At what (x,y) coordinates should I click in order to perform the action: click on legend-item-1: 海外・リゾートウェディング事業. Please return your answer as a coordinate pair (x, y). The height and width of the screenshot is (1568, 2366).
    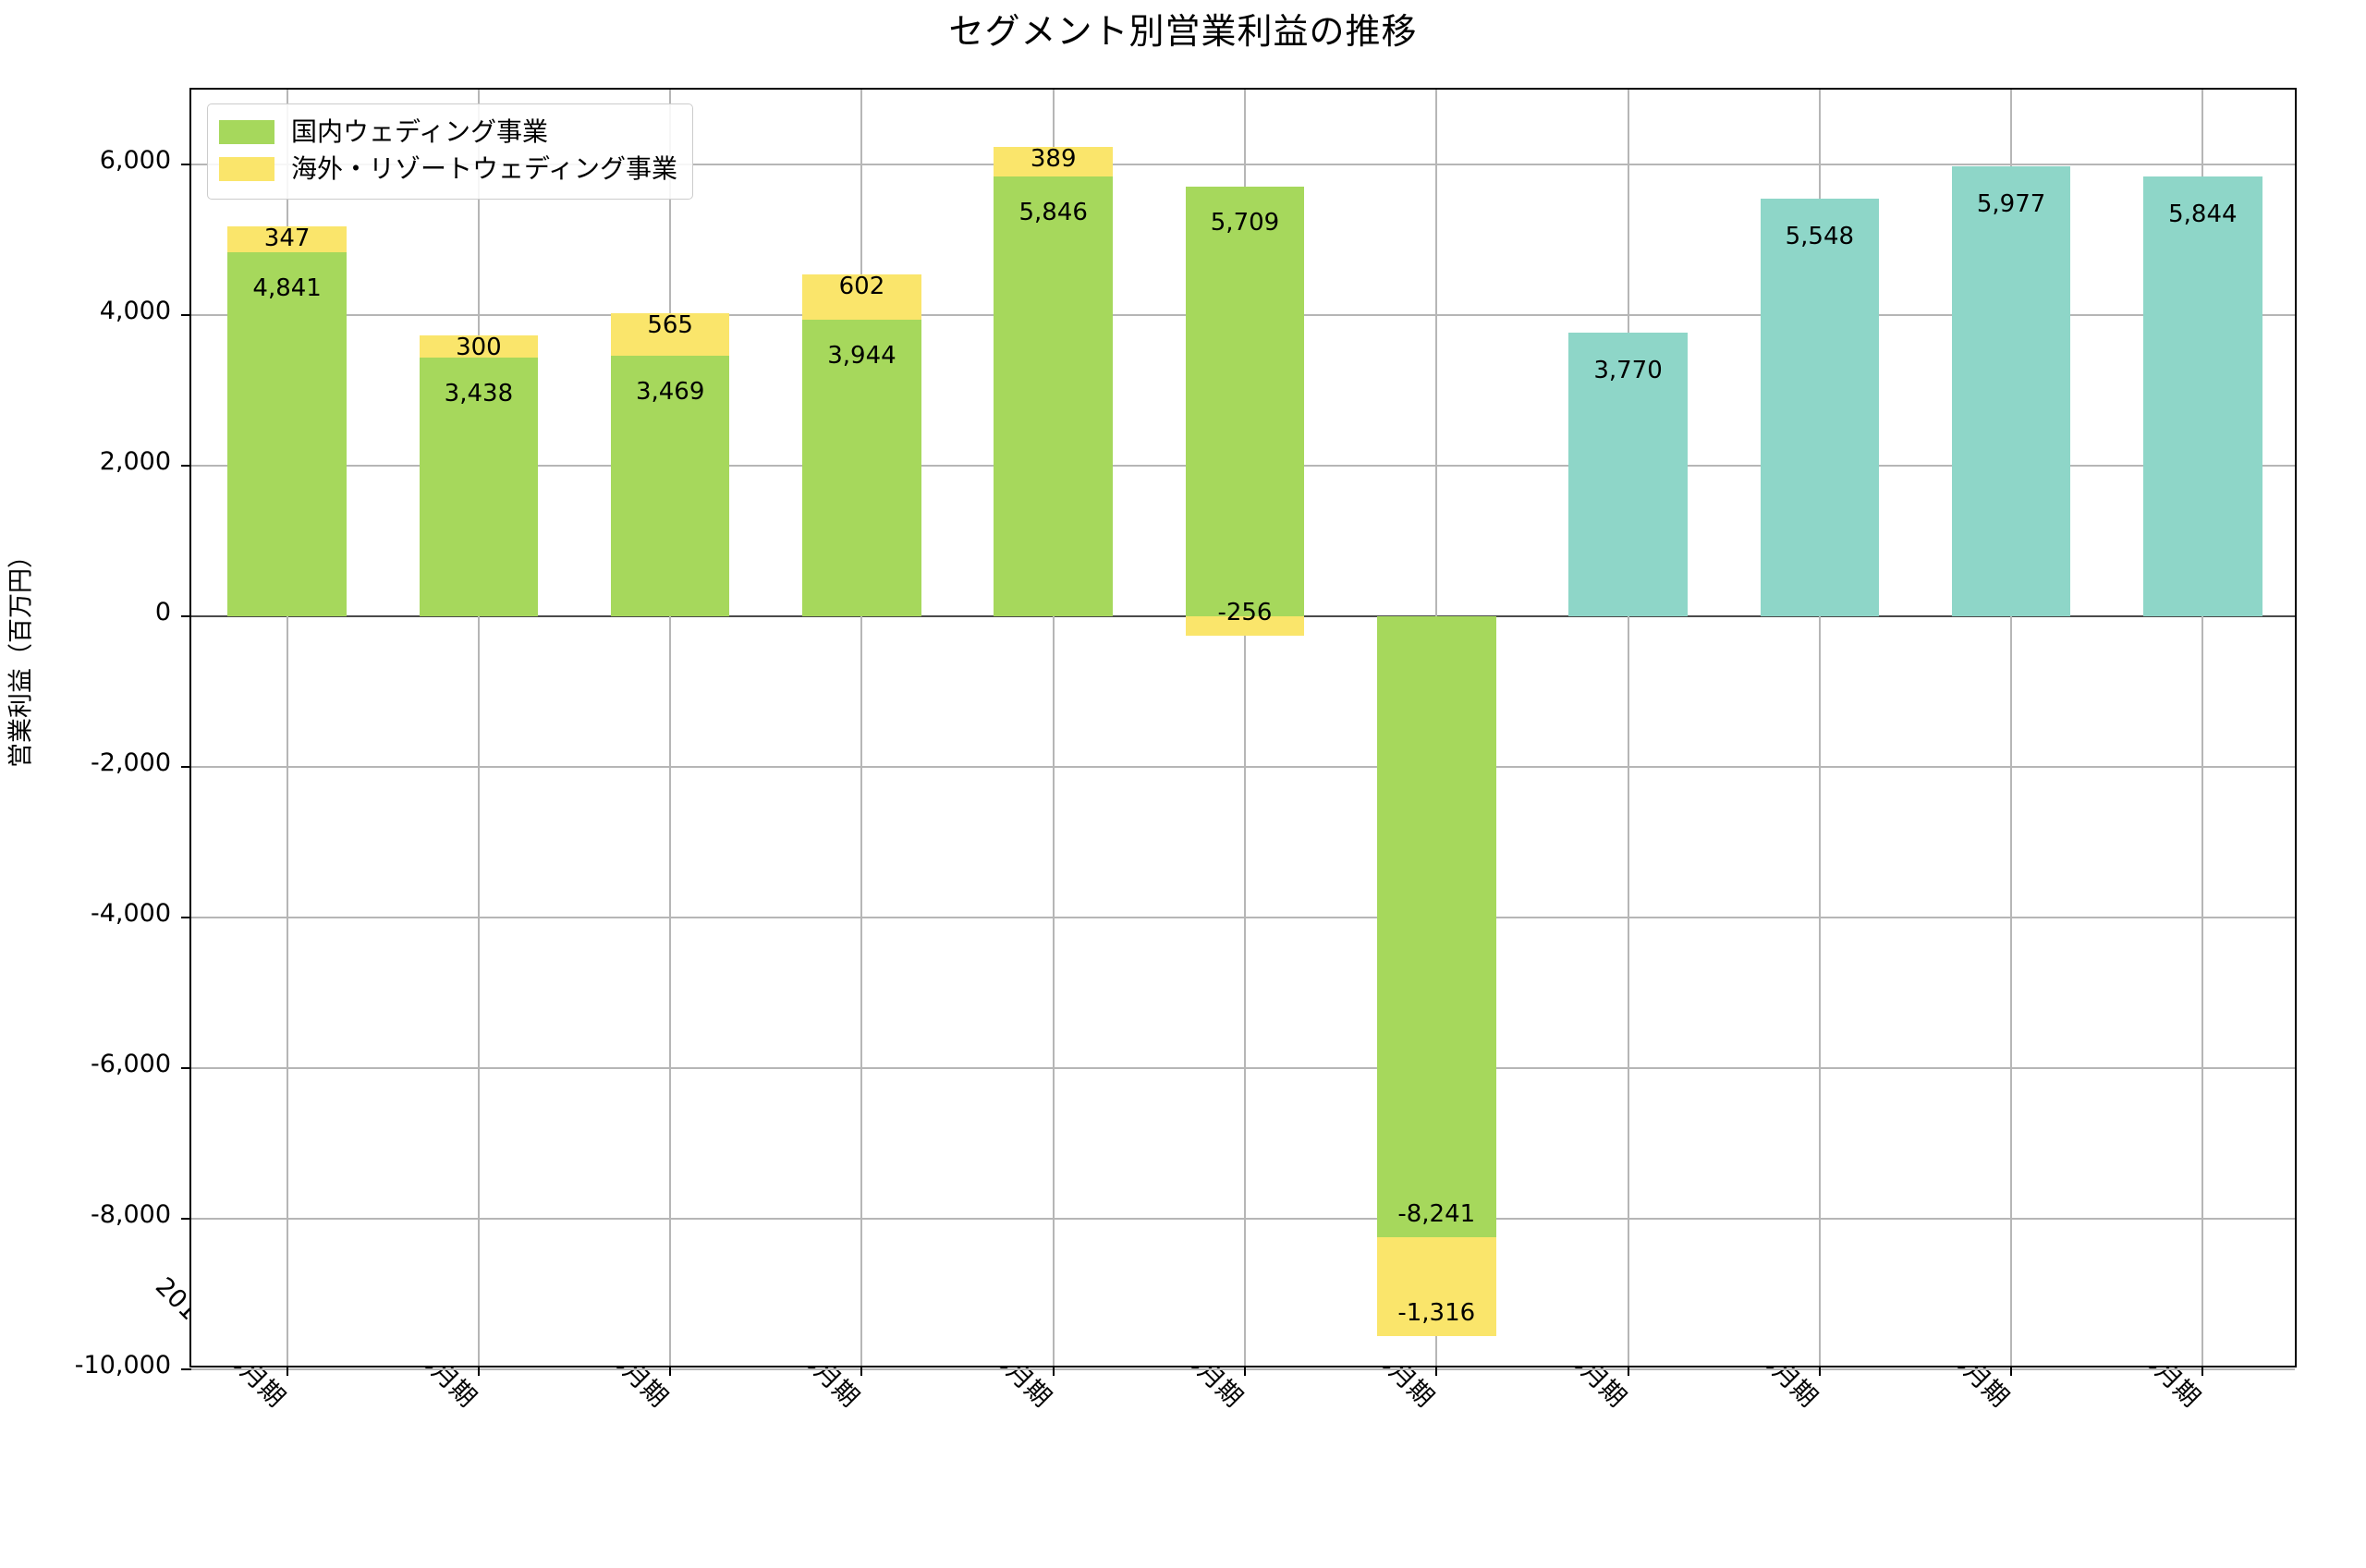
    Looking at the image, I should click on (448, 169).